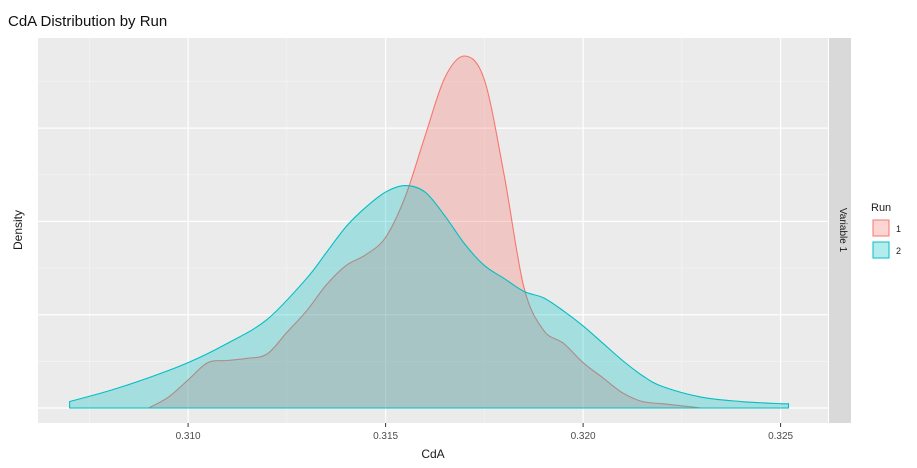 Image resolution: width=917 pixels, height=468 pixels. What do you see at coordinates (432, 454) in the screenshot?
I see `x-axis-label: CdA` at bounding box center [432, 454].